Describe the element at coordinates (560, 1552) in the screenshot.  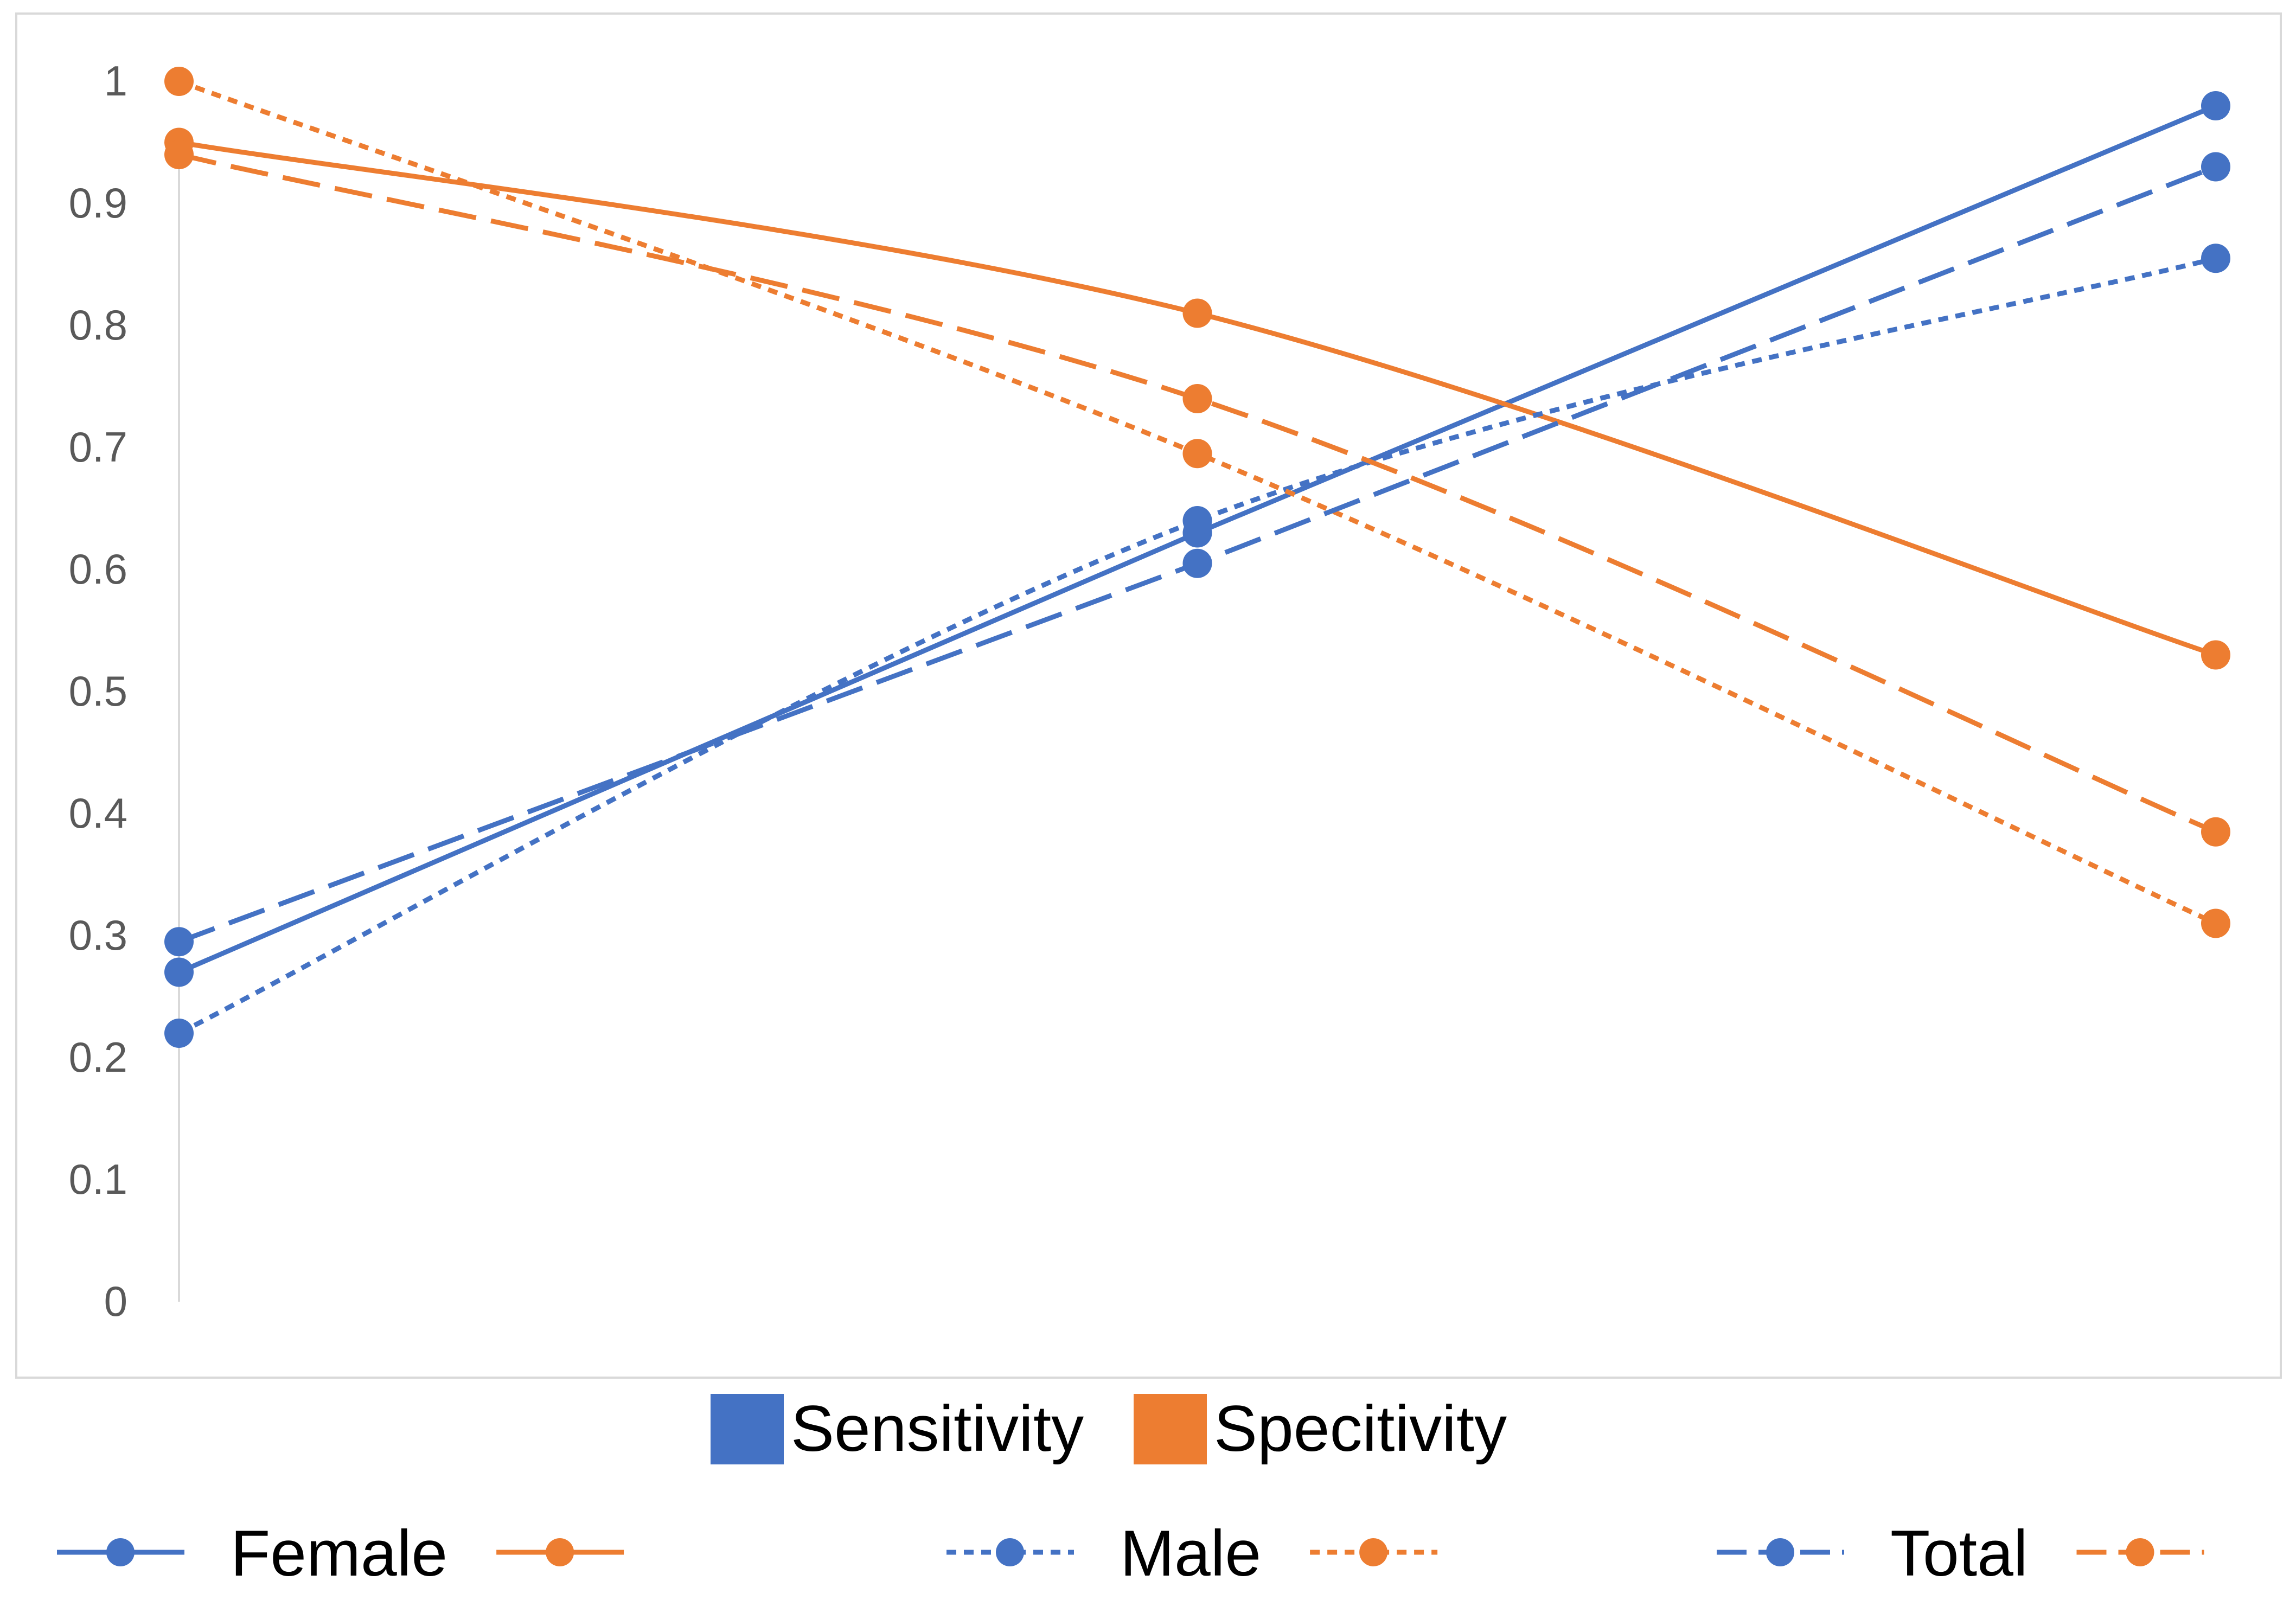
I see `legend-sample-female-specificity-marker` at that location.